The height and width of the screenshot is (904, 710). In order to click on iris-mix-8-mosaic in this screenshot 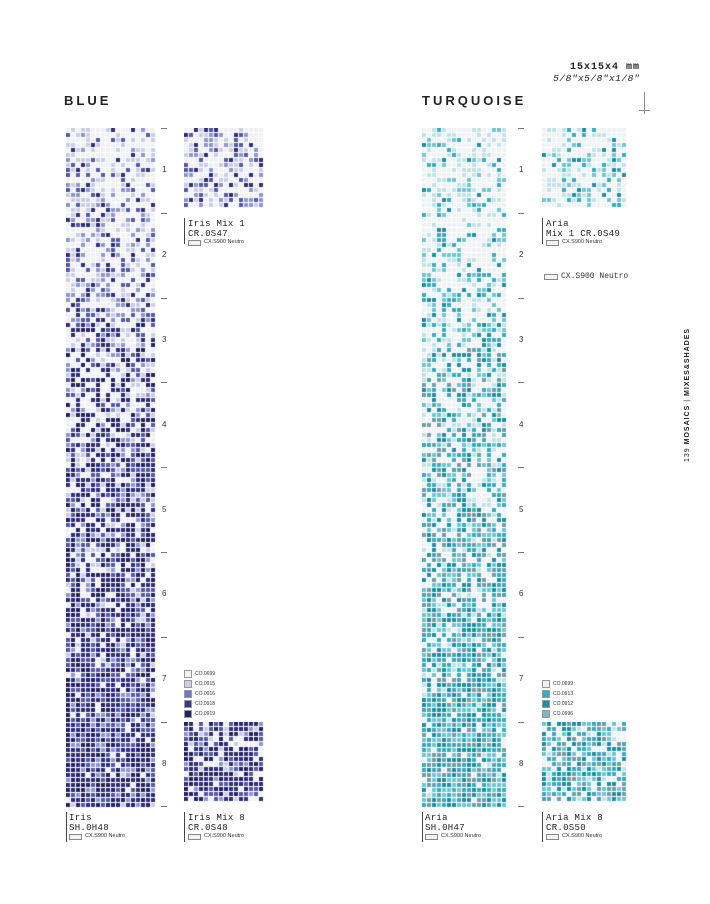, I will do `click(226, 764)`.